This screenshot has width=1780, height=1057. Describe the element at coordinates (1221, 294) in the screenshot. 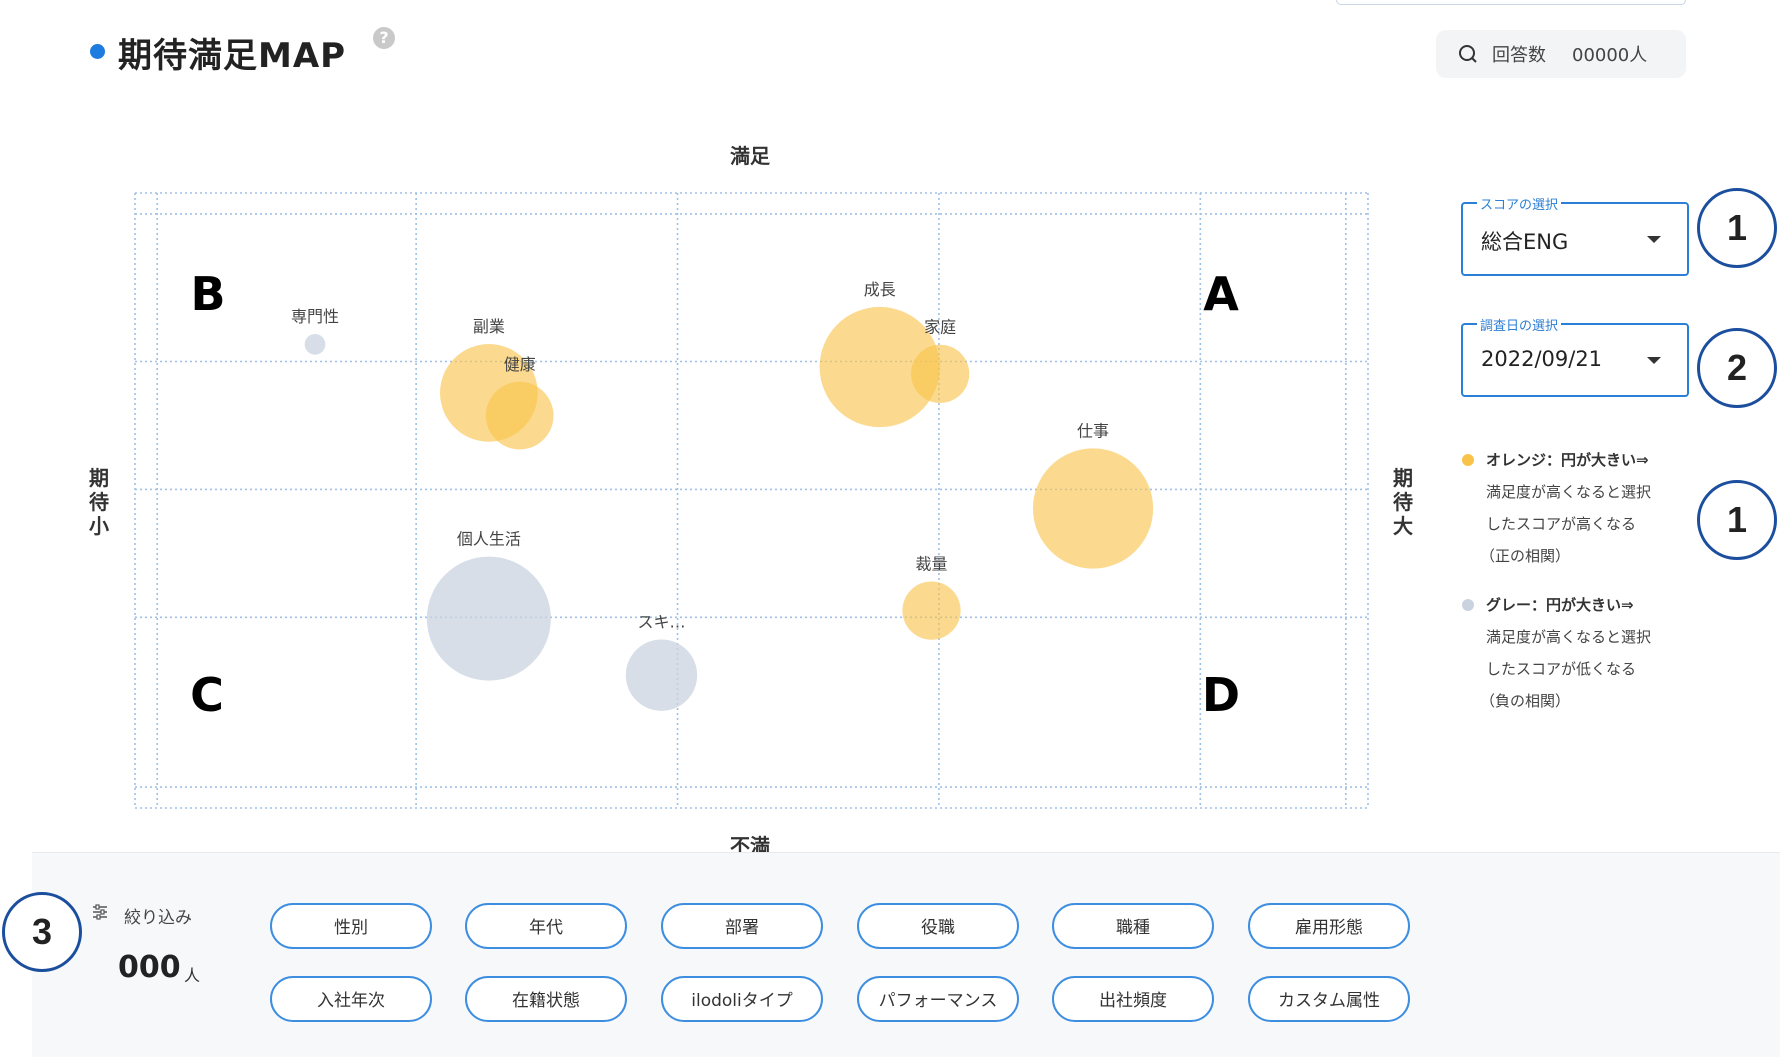

I see `quadrant-label-a: A` at that location.